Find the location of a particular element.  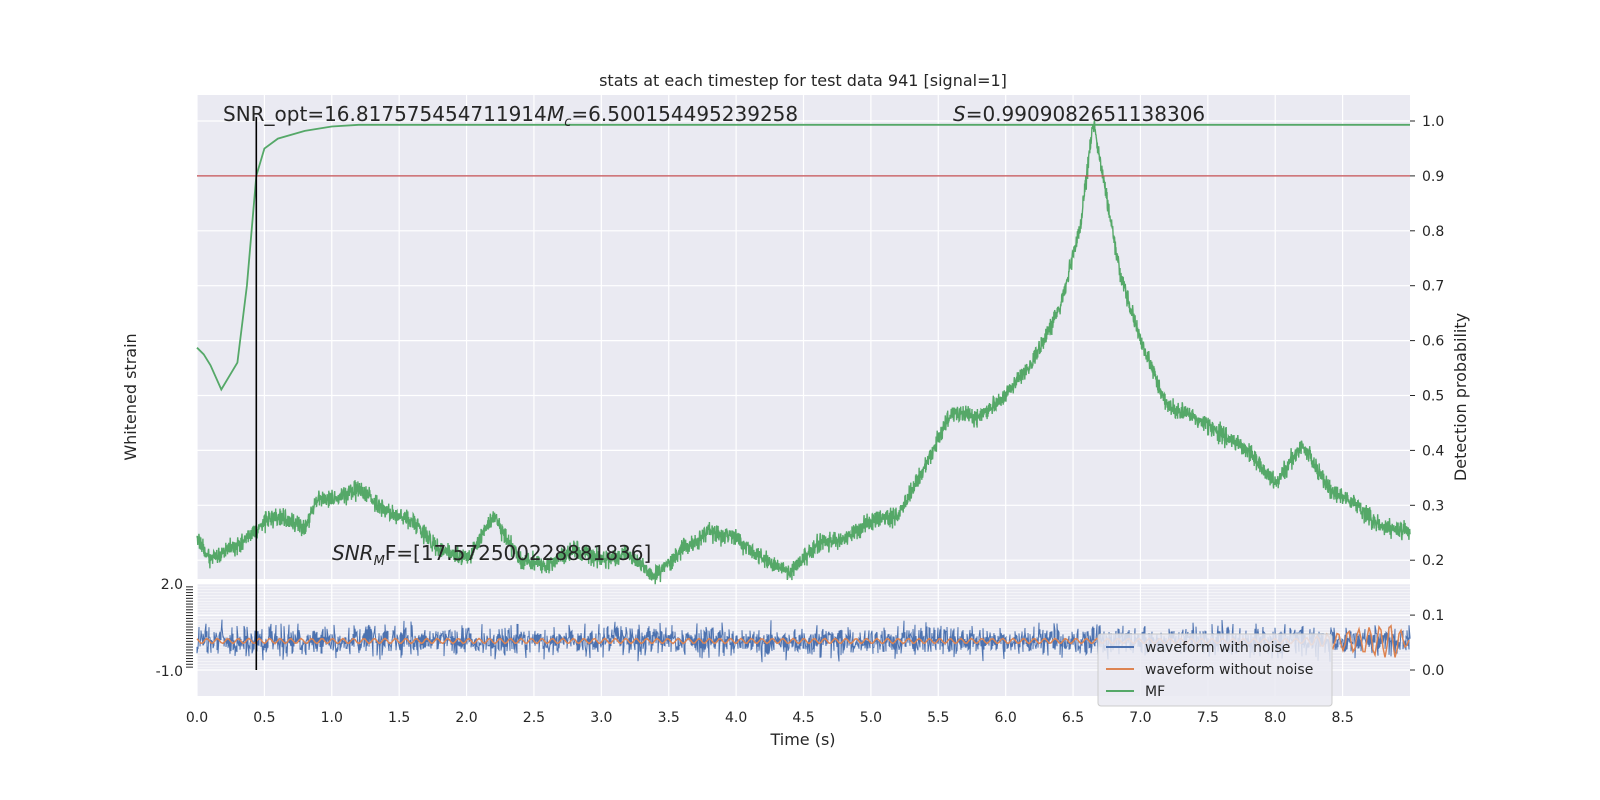

right-y-tick-label: 0.6 is located at coordinates (1433, 342).